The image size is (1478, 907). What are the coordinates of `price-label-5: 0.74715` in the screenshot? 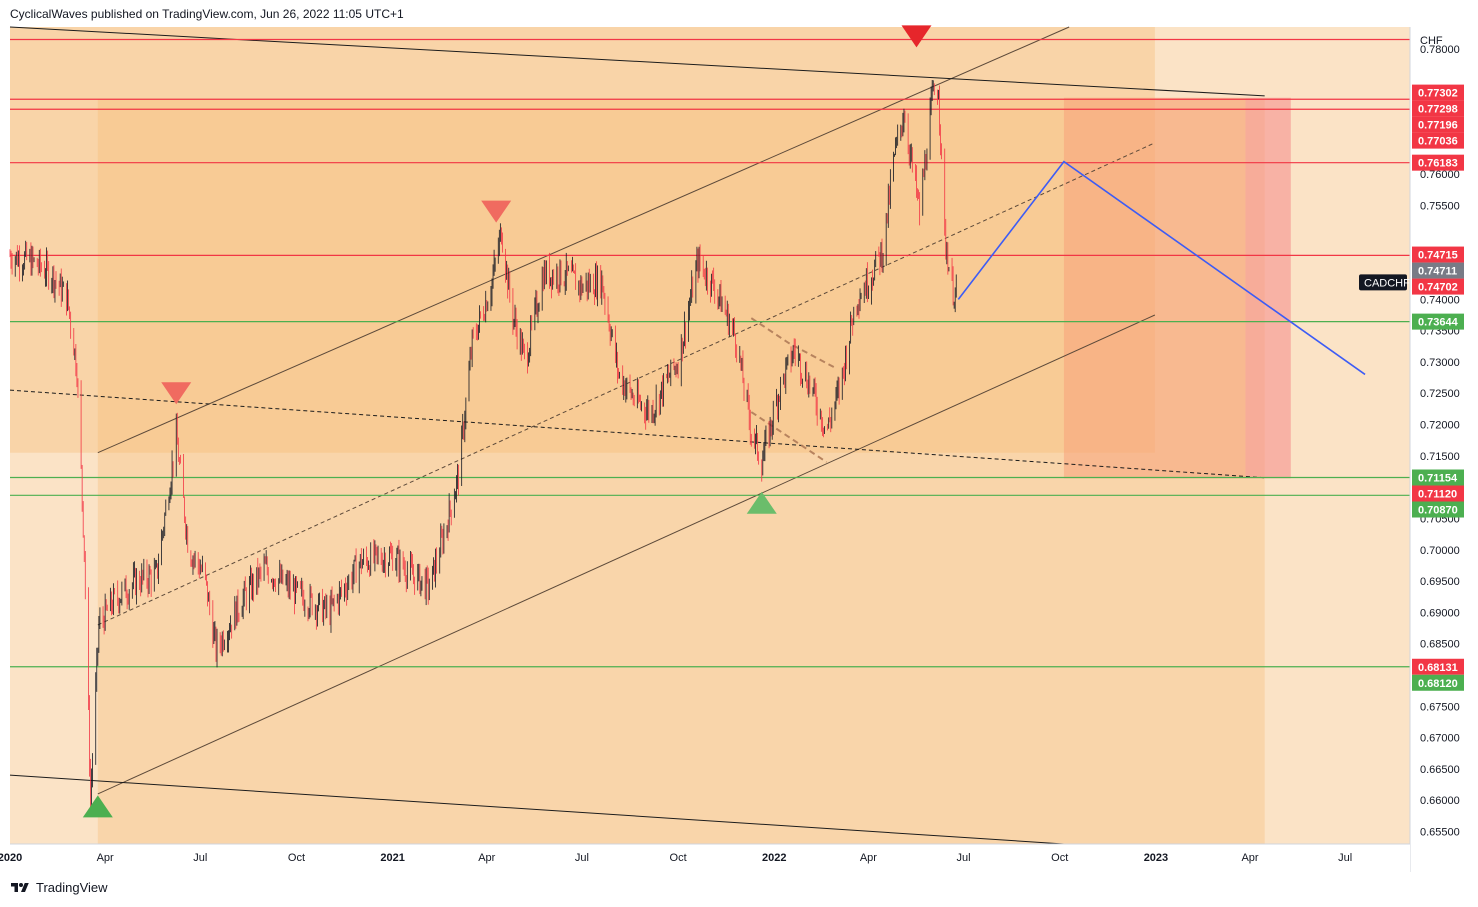 It's located at (1438, 256).